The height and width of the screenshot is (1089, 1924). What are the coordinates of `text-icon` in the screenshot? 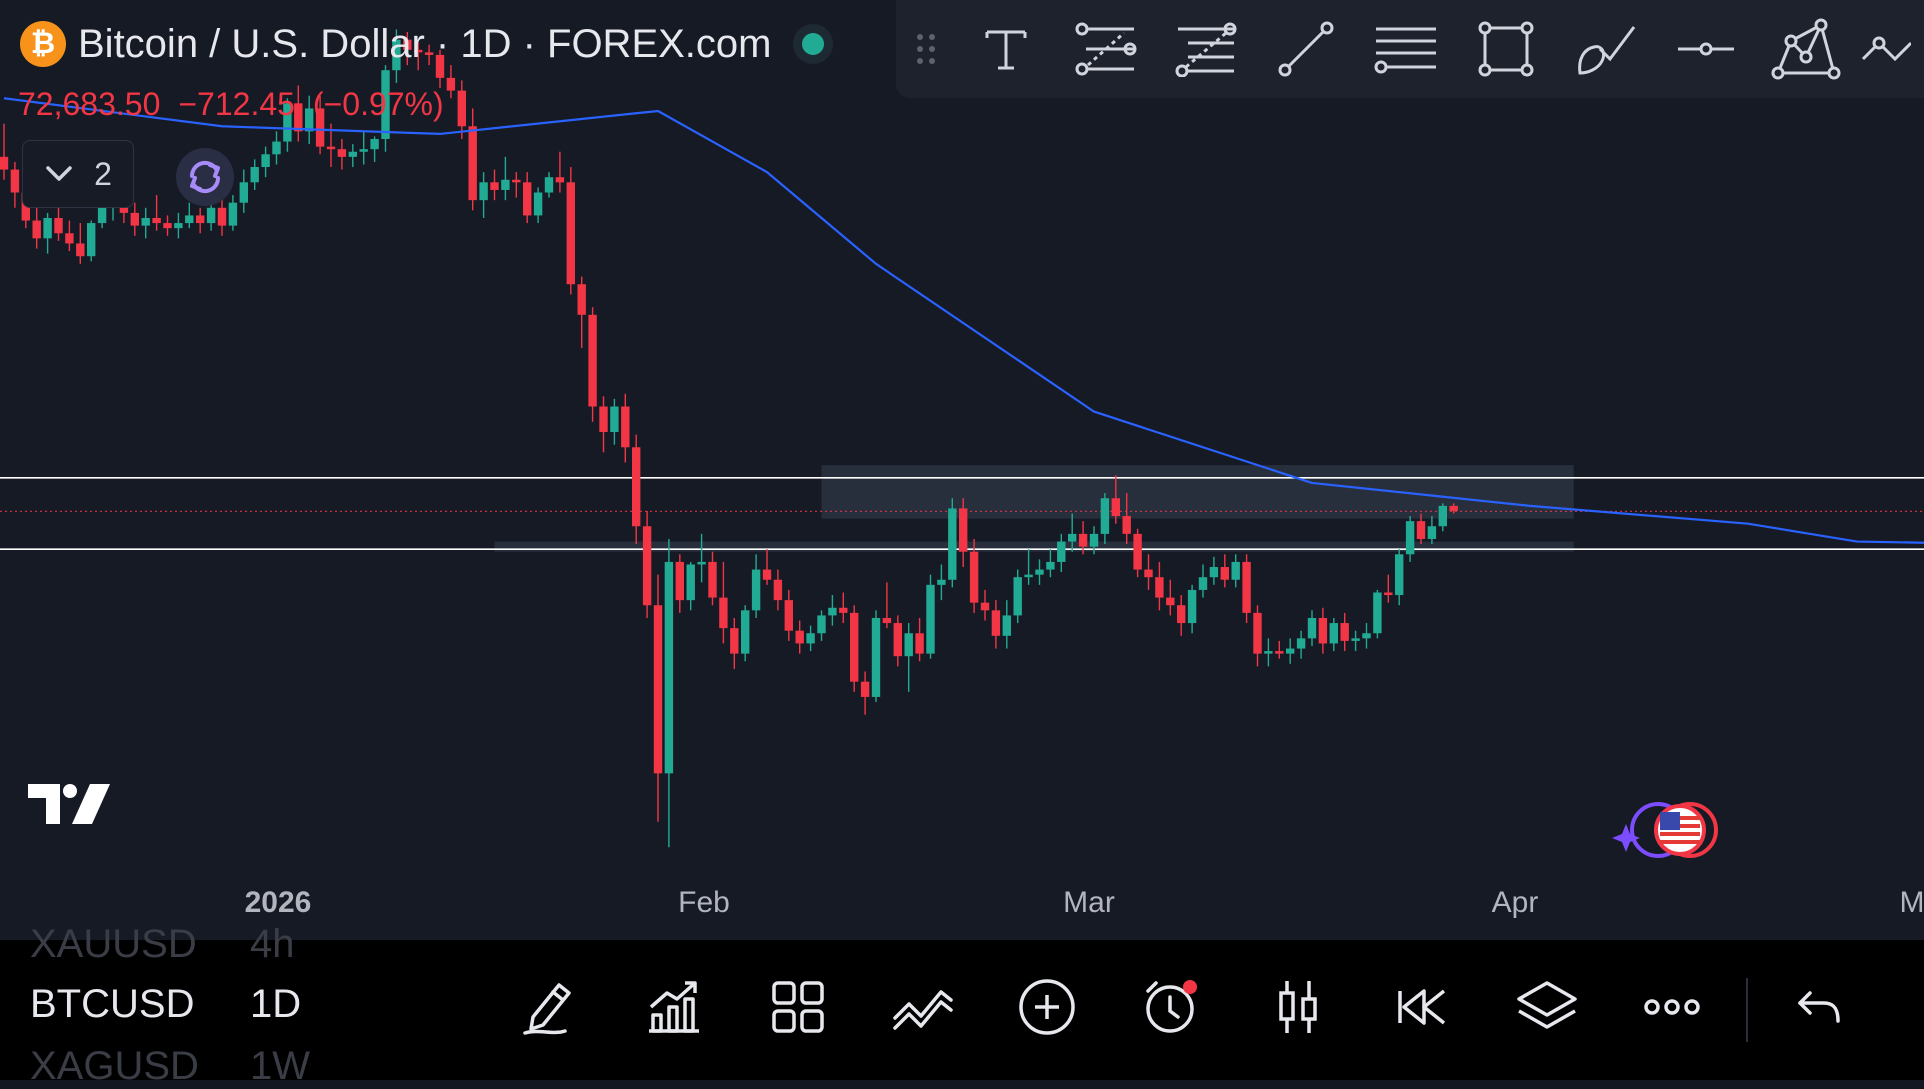 It's located at (1006, 49).